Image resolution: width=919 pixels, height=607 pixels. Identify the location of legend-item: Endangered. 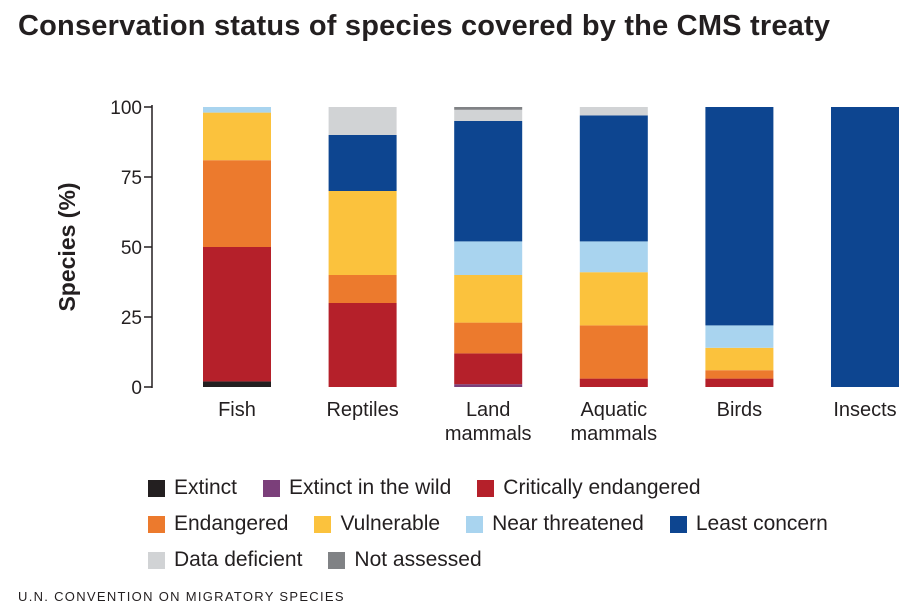
(218, 524).